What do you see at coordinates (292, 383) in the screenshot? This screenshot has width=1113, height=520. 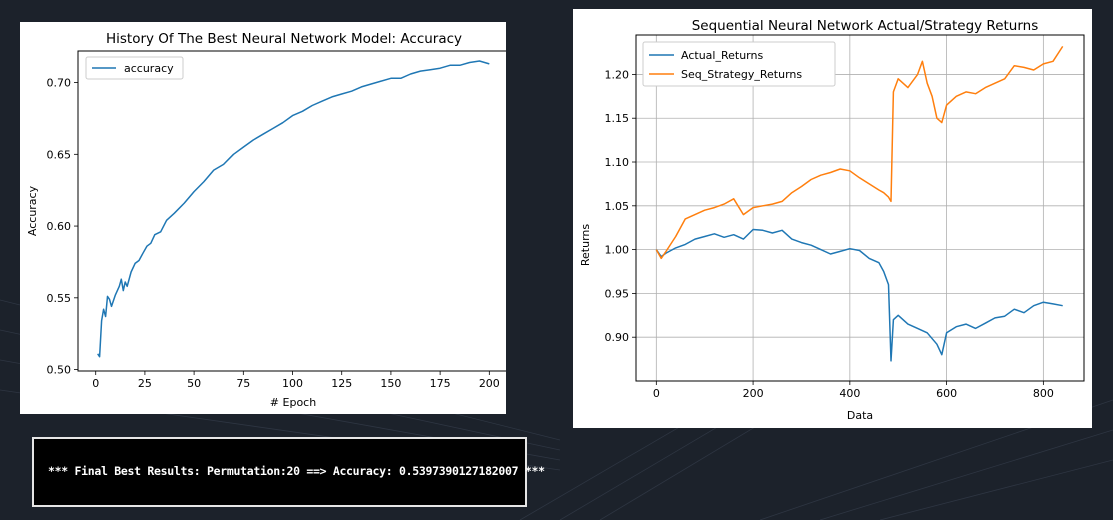 I see `x-tick-label: 100` at bounding box center [292, 383].